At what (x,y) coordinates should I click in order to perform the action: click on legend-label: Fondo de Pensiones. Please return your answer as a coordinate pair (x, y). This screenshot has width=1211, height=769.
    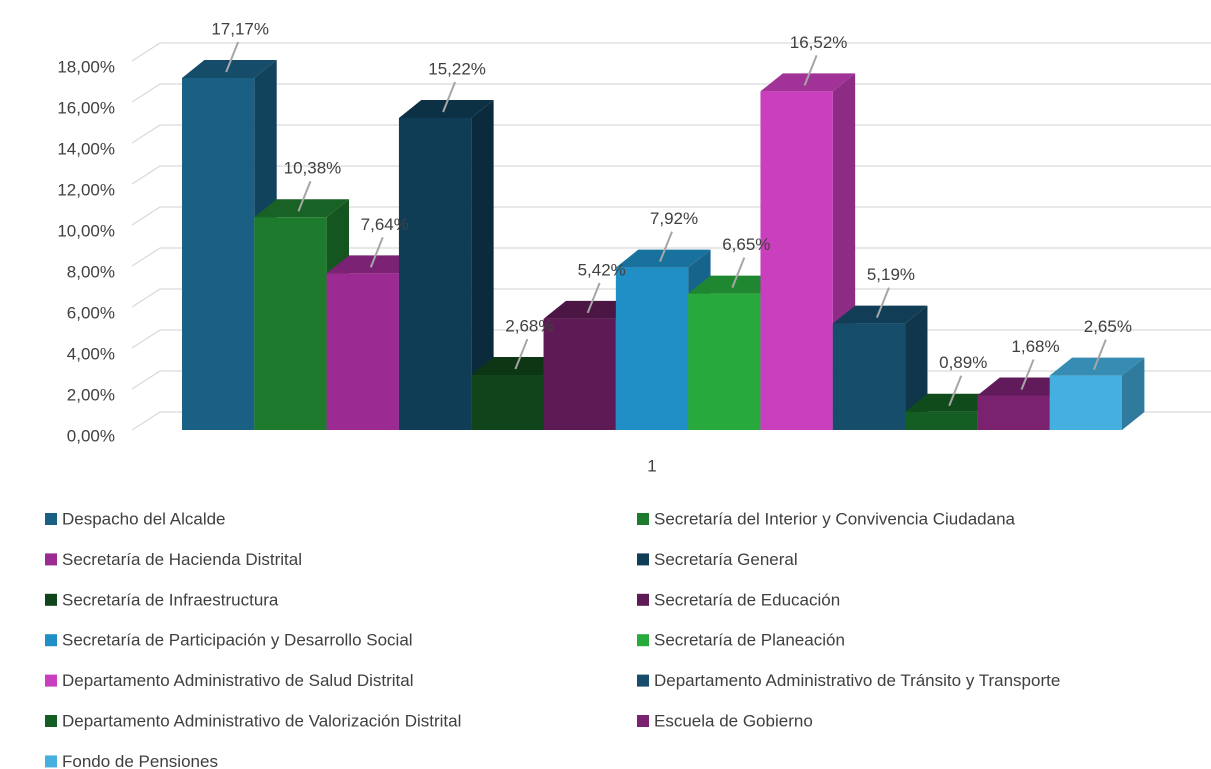
    Looking at the image, I should click on (140, 760).